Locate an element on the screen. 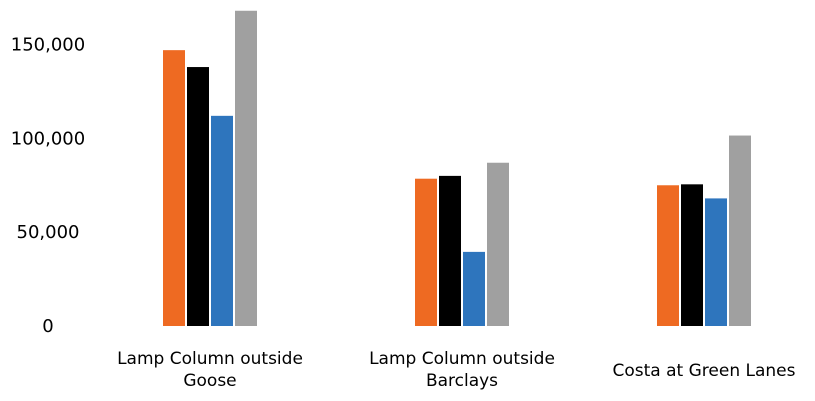 This screenshot has height=401, width=815. y-tick-label: 0 is located at coordinates (47, 326).